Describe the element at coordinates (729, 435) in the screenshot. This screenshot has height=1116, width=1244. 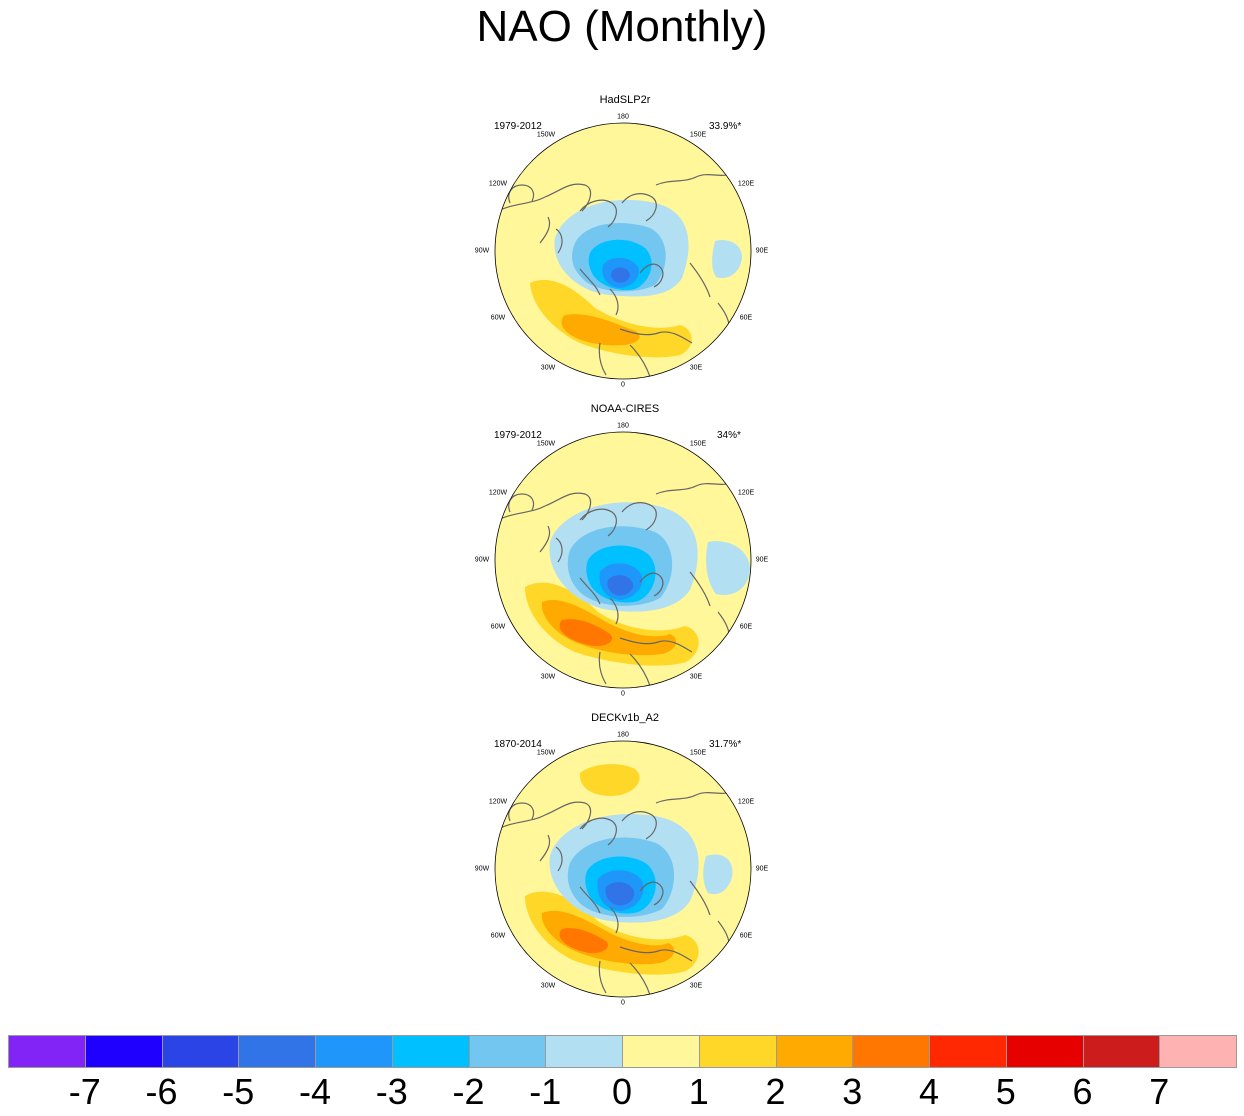
I see `panel-variance: 34%*` at that location.